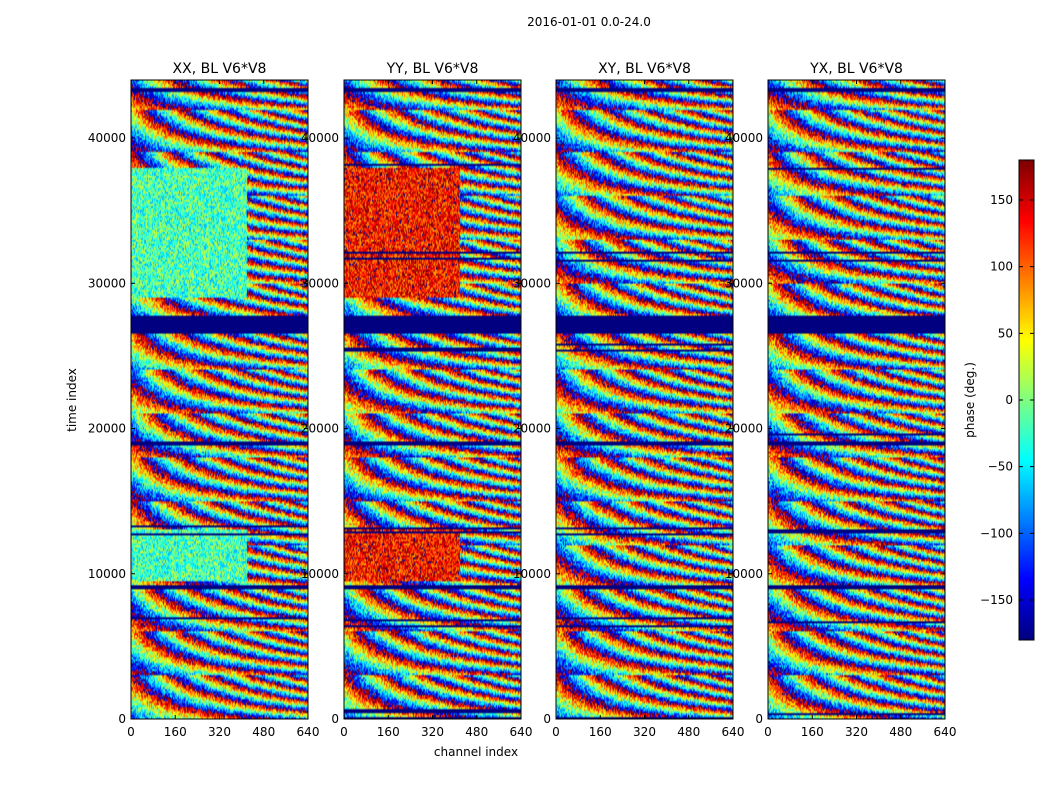 The width and height of the screenshot is (1050, 800). Describe the element at coordinates (644, 69) in the screenshot. I see `panel-title: XY, BL V6*V8` at that location.